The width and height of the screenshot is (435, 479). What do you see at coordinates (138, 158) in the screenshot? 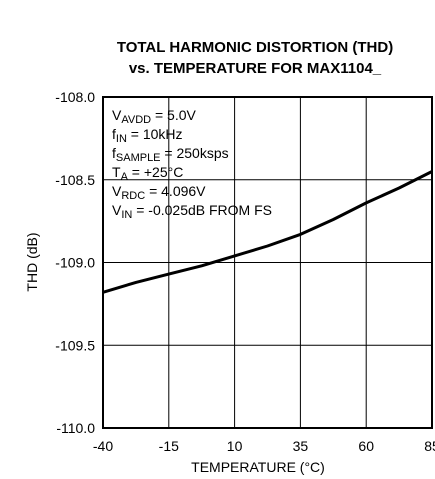
I see `condition-subscript: SAMPLE` at bounding box center [138, 158].